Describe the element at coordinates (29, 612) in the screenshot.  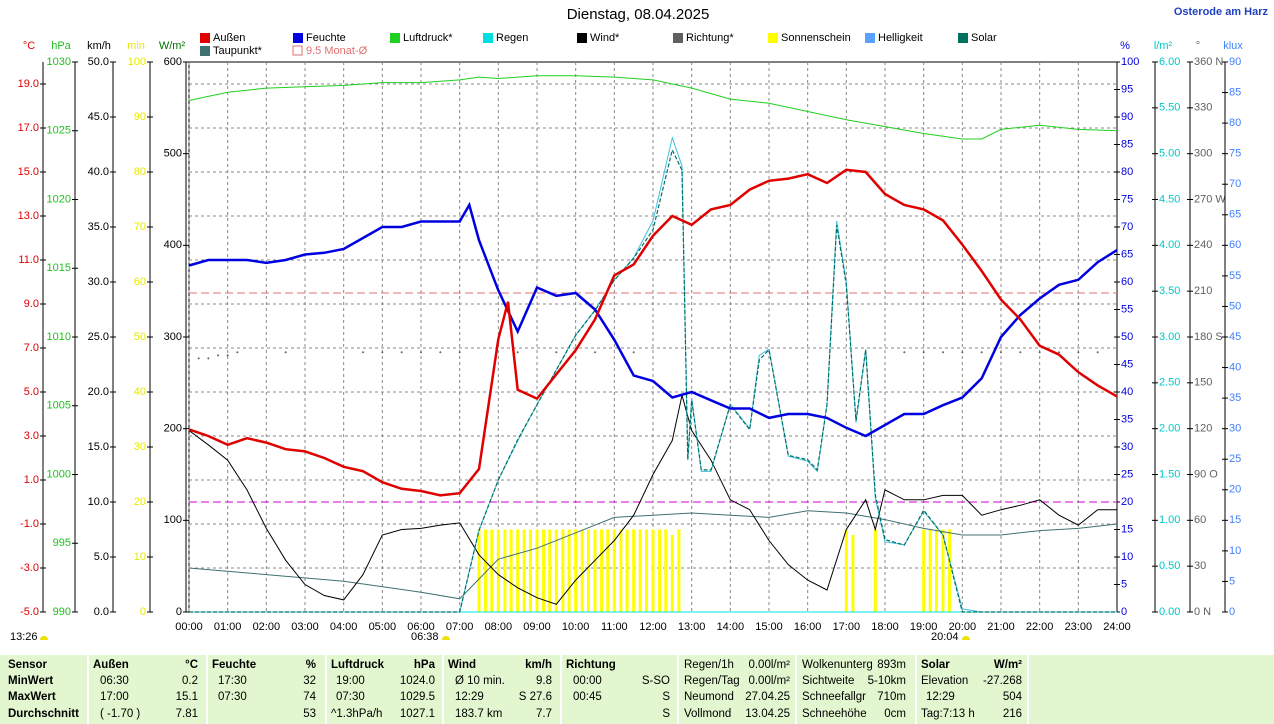
I see `y-tick-label: -5.0` at that location.